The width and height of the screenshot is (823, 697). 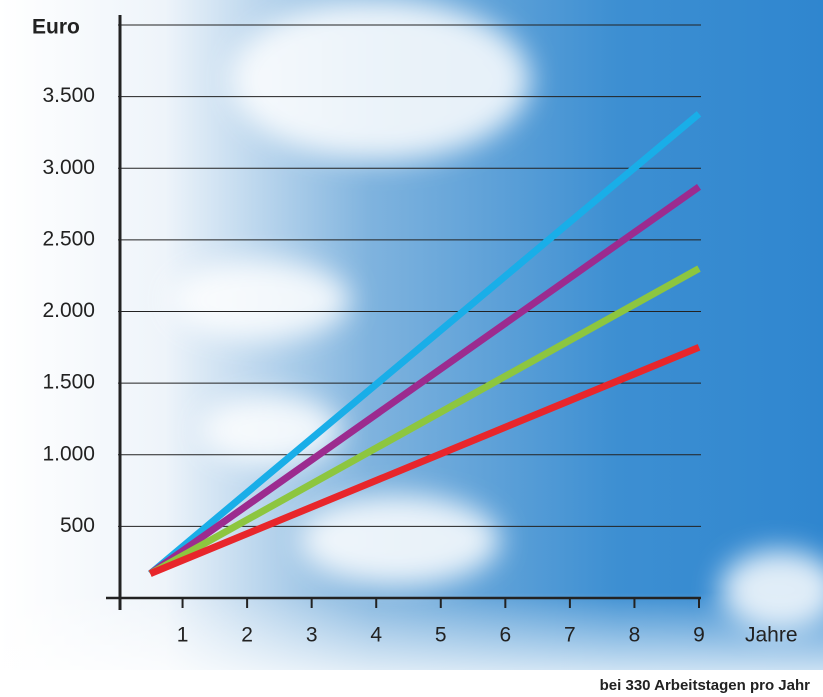 I want to click on y-tick-label: 1.000, so click(x=68, y=453).